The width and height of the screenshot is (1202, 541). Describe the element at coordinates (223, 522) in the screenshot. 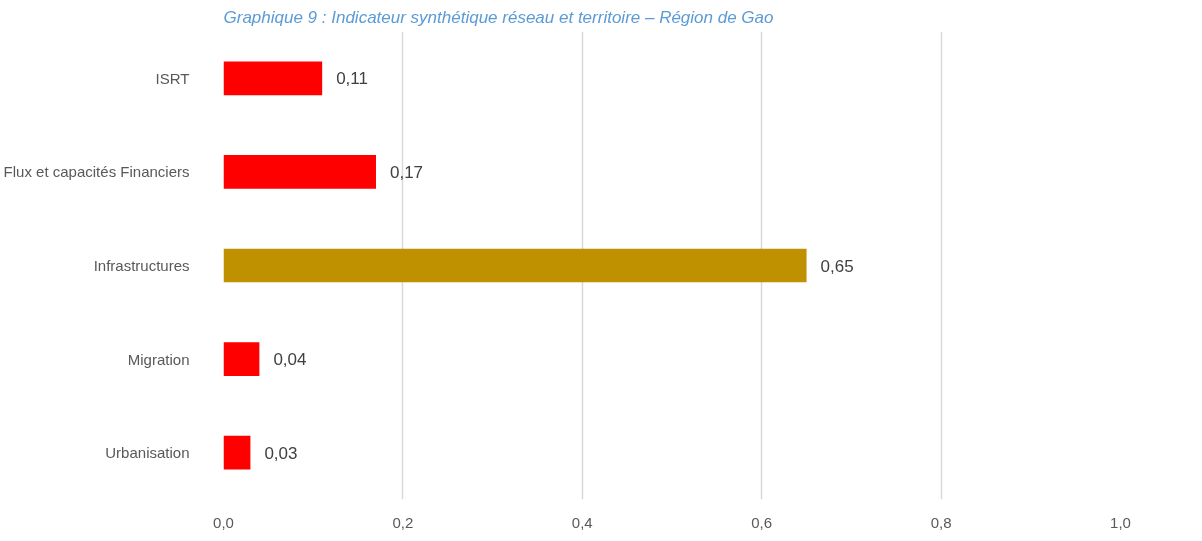

I see `x-tick-label: 0,0` at that location.